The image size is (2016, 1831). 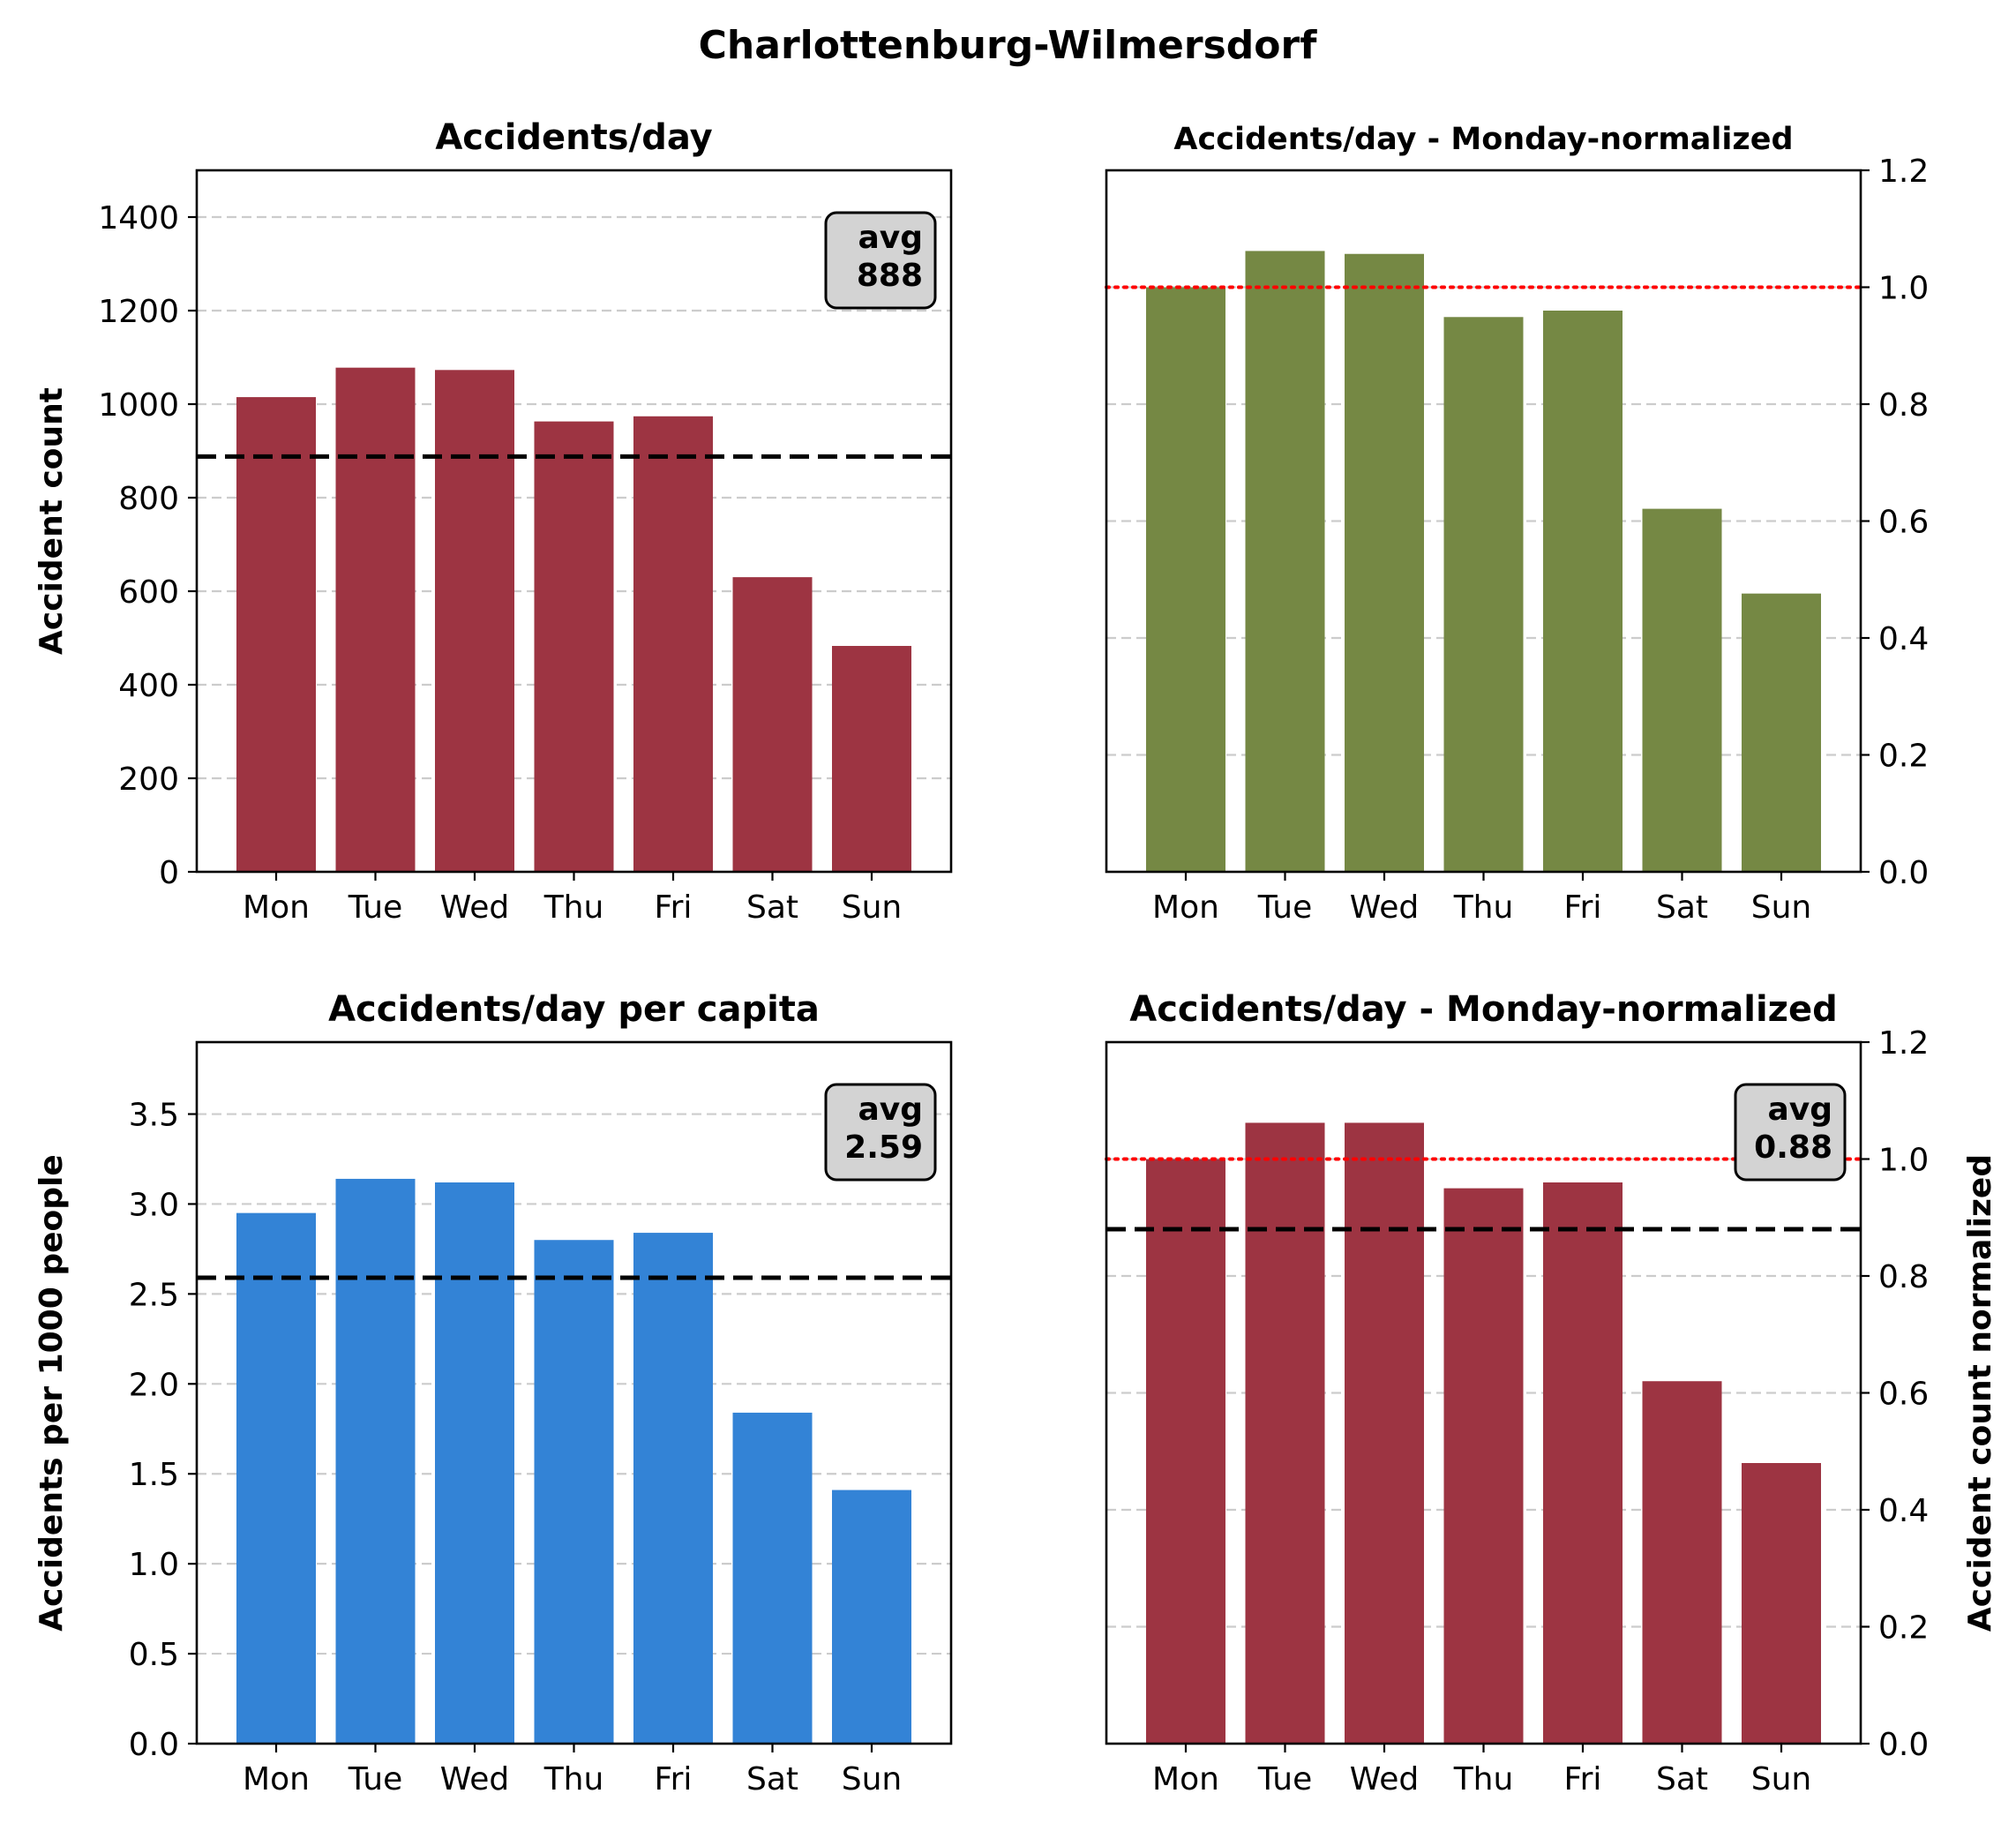 What do you see at coordinates (138, 405) in the screenshot?
I see `y-tick-label: 1000` at bounding box center [138, 405].